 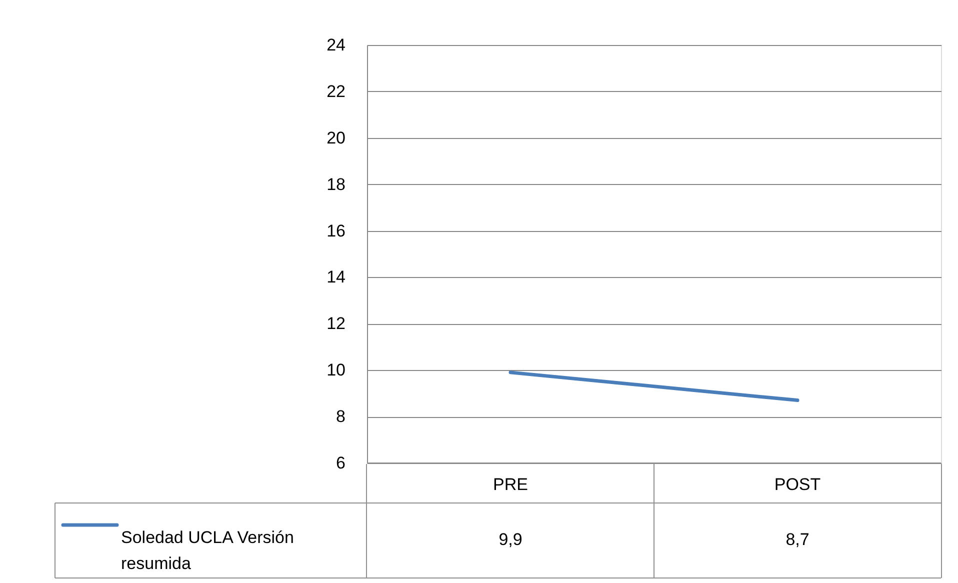 I want to click on y-tick-label: 20, so click(x=336, y=138).